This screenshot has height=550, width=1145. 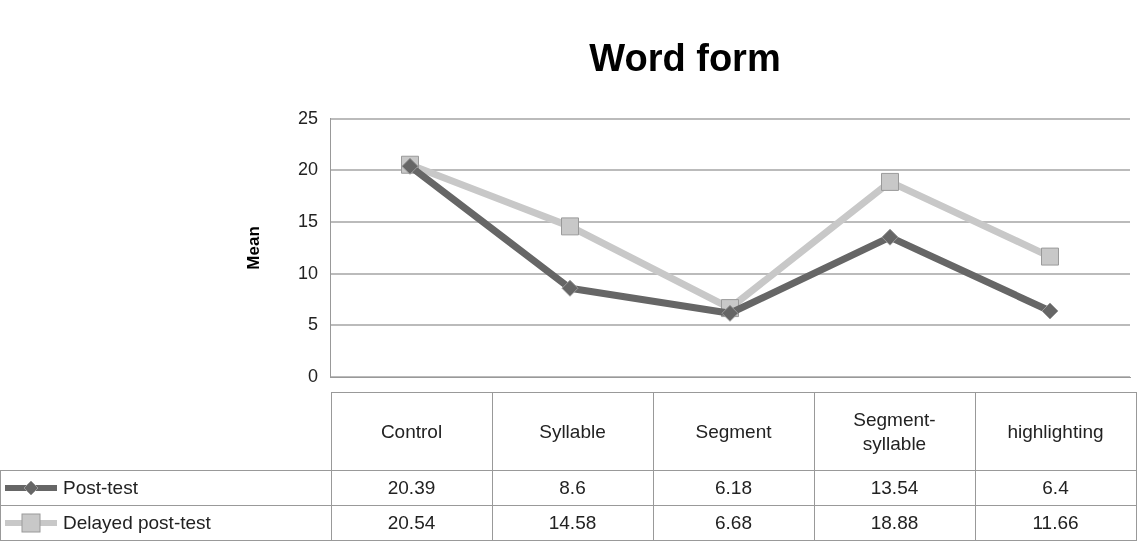 I want to click on chart-title: Word form, so click(x=685, y=58).